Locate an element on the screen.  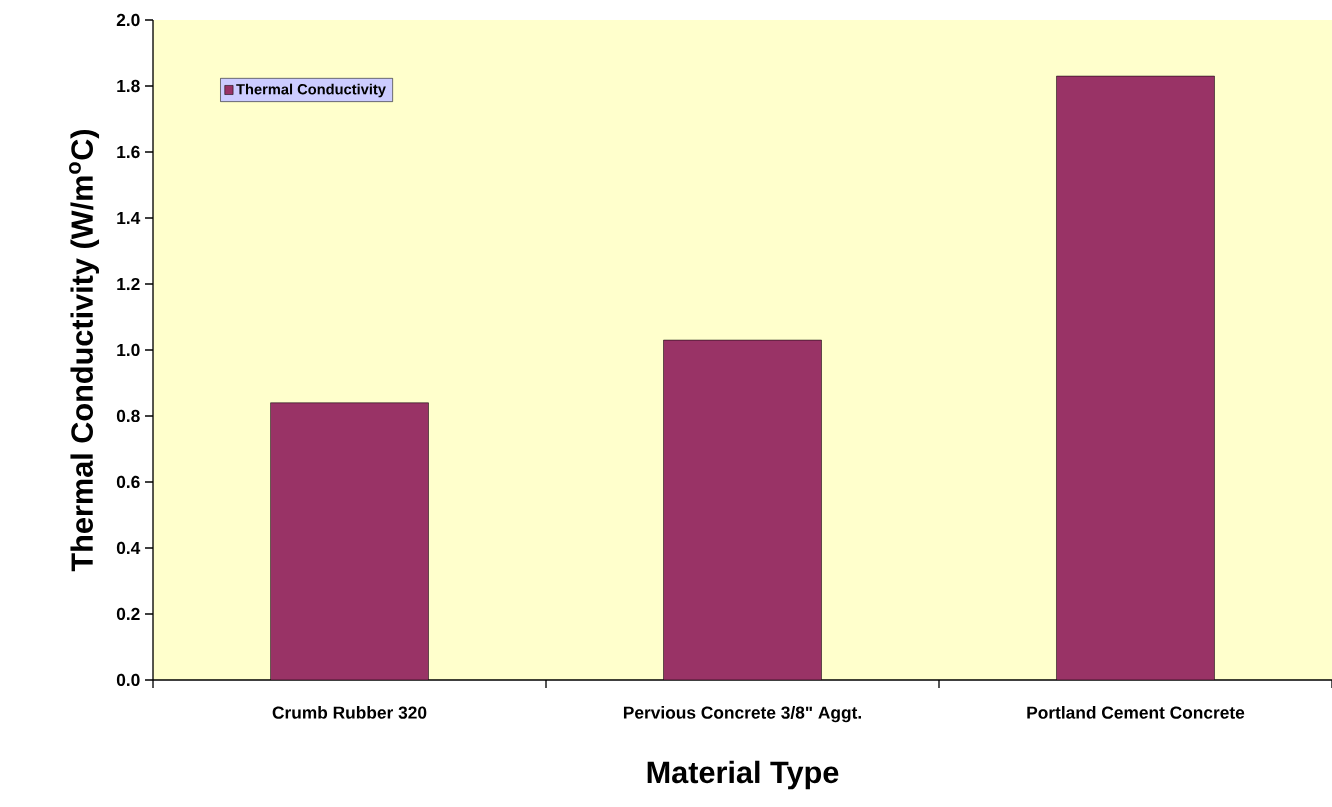
y-tick-label: 1.6 is located at coordinates (128, 152).